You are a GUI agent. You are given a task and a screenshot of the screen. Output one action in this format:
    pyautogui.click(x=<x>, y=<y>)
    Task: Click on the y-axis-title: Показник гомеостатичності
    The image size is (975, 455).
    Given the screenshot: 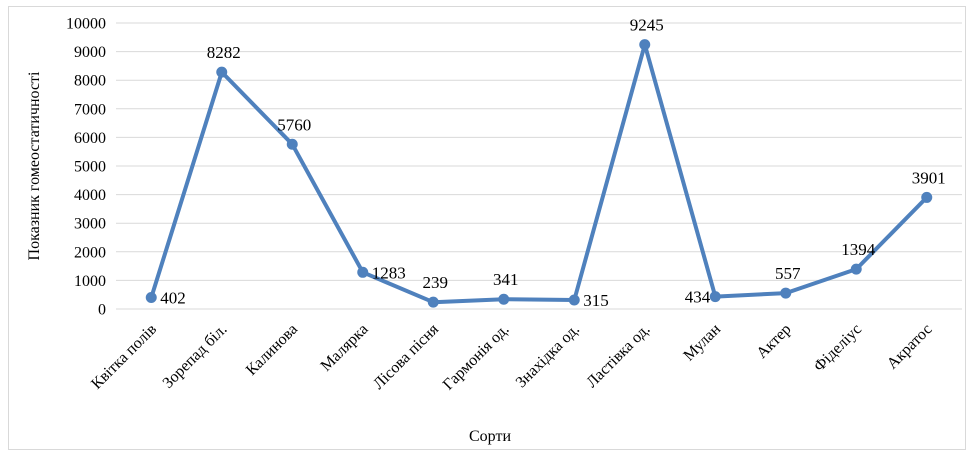 What is the action you would take?
    pyautogui.click(x=34, y=166)
    